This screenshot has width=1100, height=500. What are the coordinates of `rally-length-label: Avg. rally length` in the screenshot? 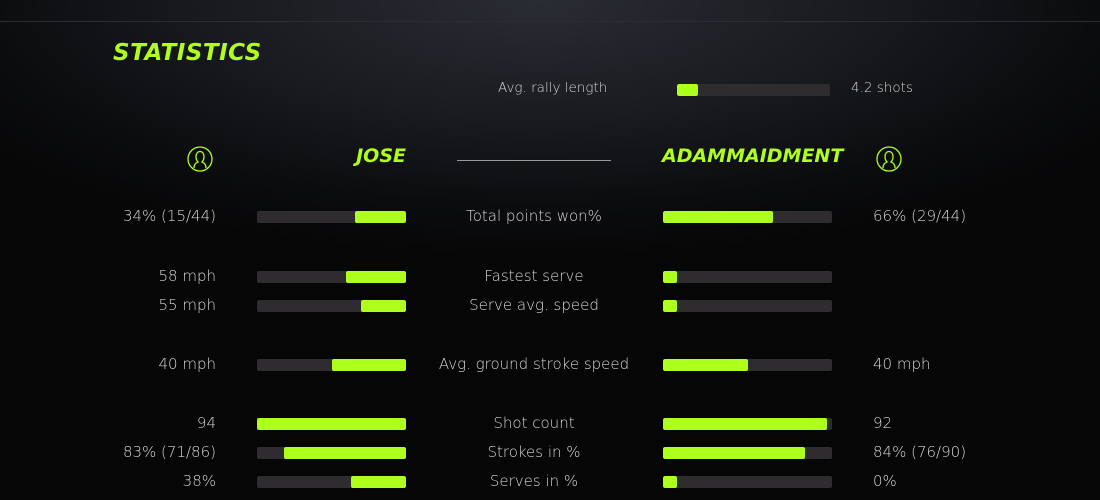 It's located at (553, 88).